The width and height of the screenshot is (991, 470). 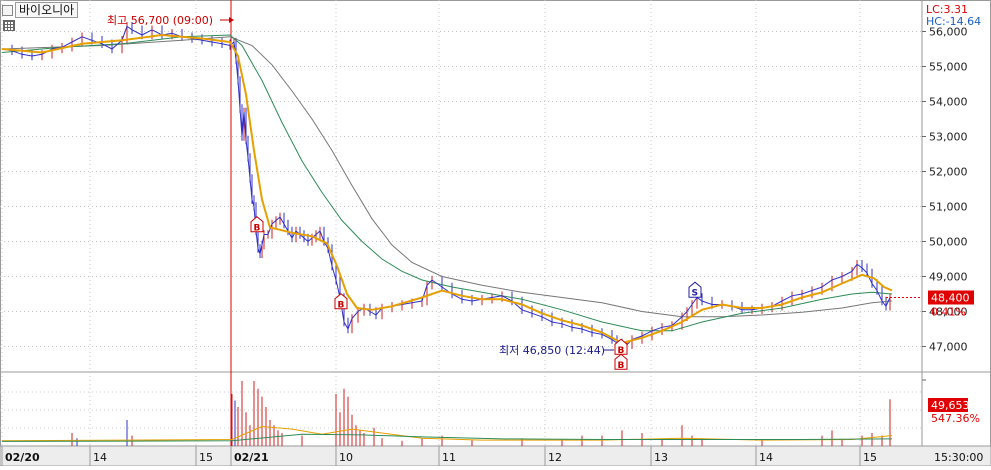 I want to click on volume-ma-short-line, so click(x=447, y=433).